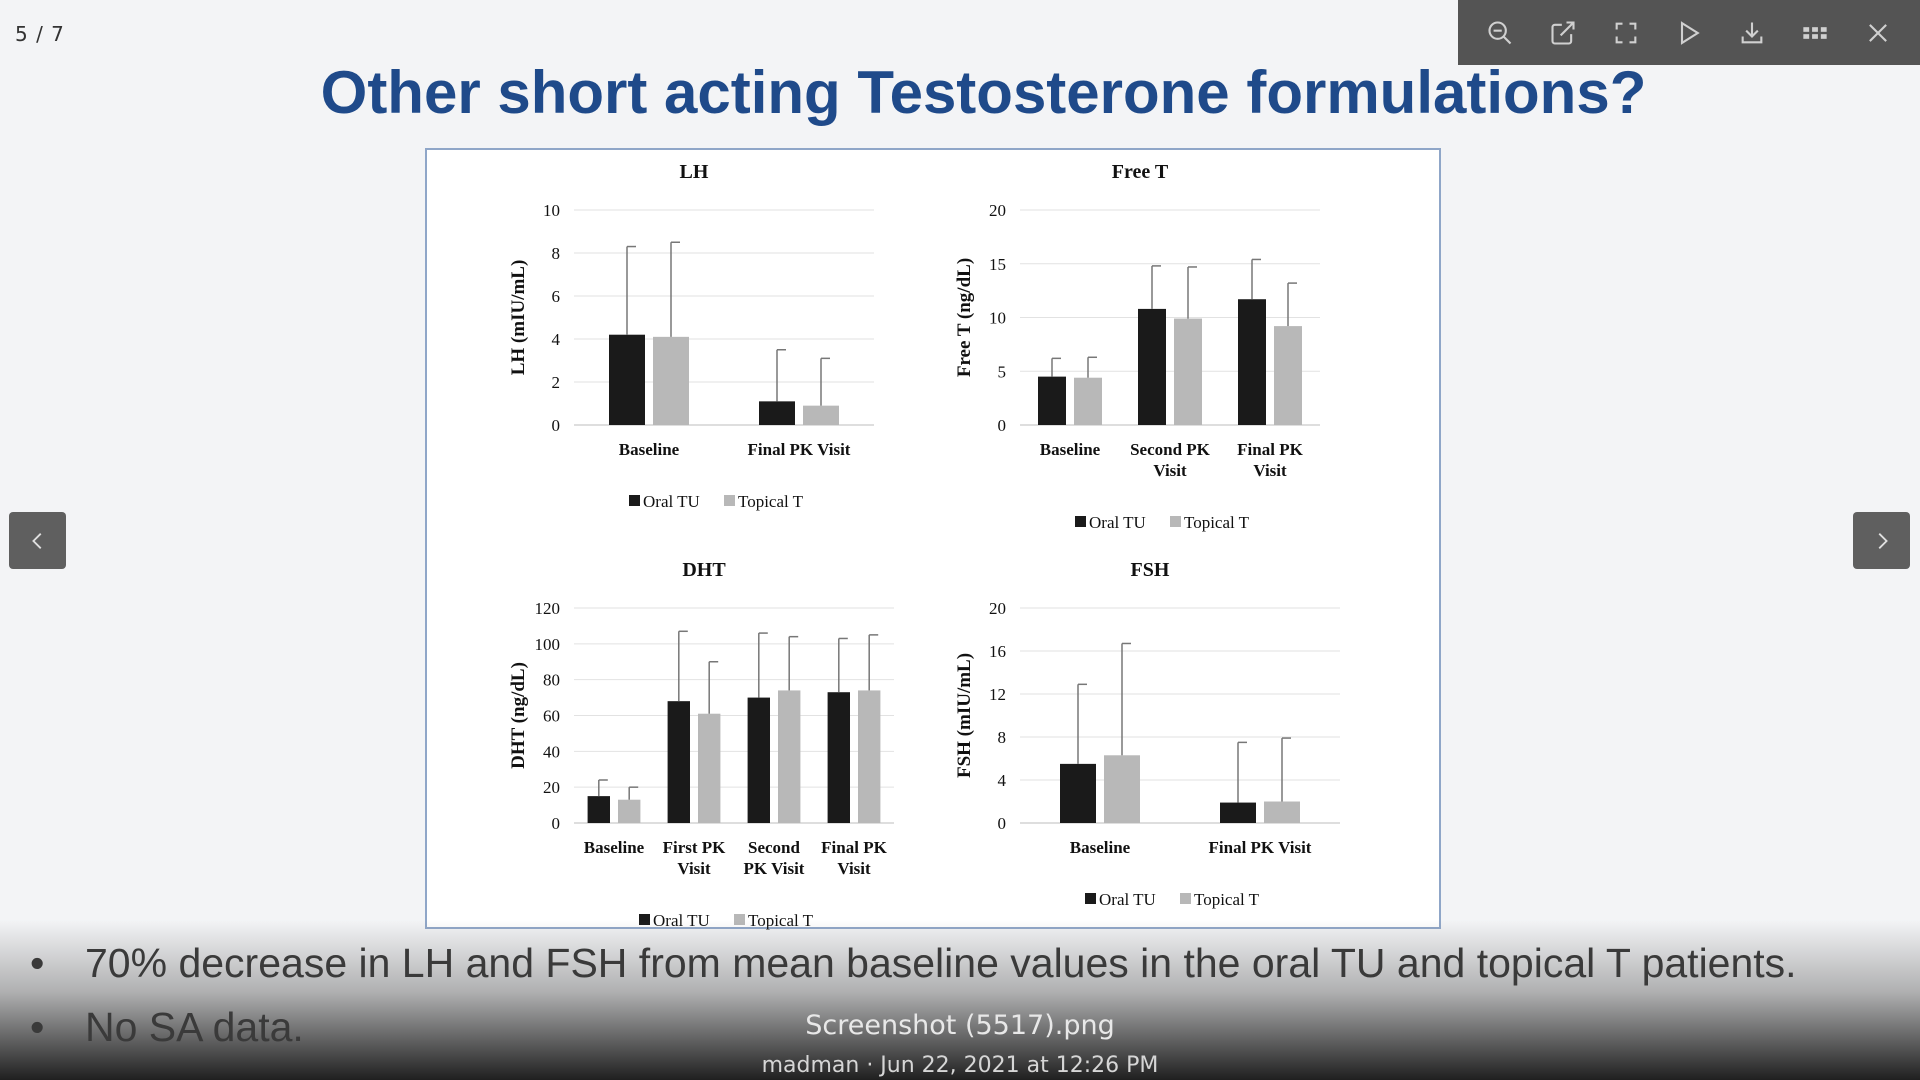 The width and height of the screenshot is (1920, 1080). I want to click on grid-icon, so click(1815, 32).